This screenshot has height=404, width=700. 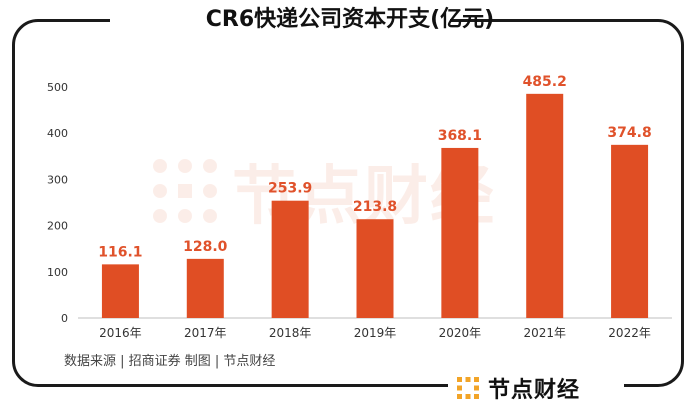 What do you see at coordinates (534, 390) in the screenshot?
I see `brand-logo-text: 节点财经` at bounding box center [534, 390].